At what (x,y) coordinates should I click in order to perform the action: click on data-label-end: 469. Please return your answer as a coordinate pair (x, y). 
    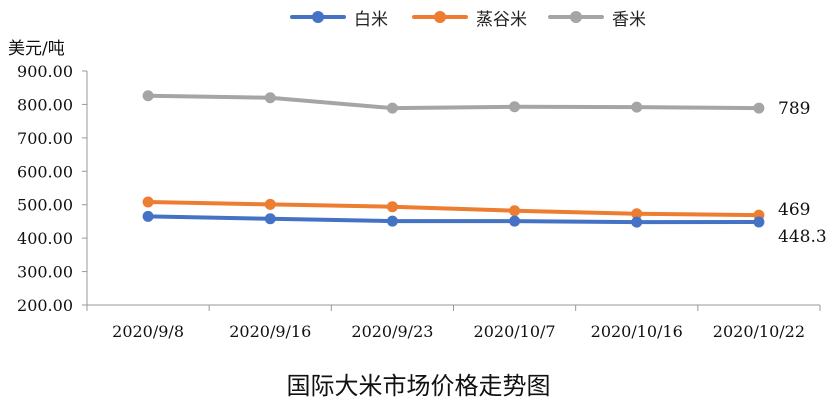
    Looking at the image, I should click on (794, 210).